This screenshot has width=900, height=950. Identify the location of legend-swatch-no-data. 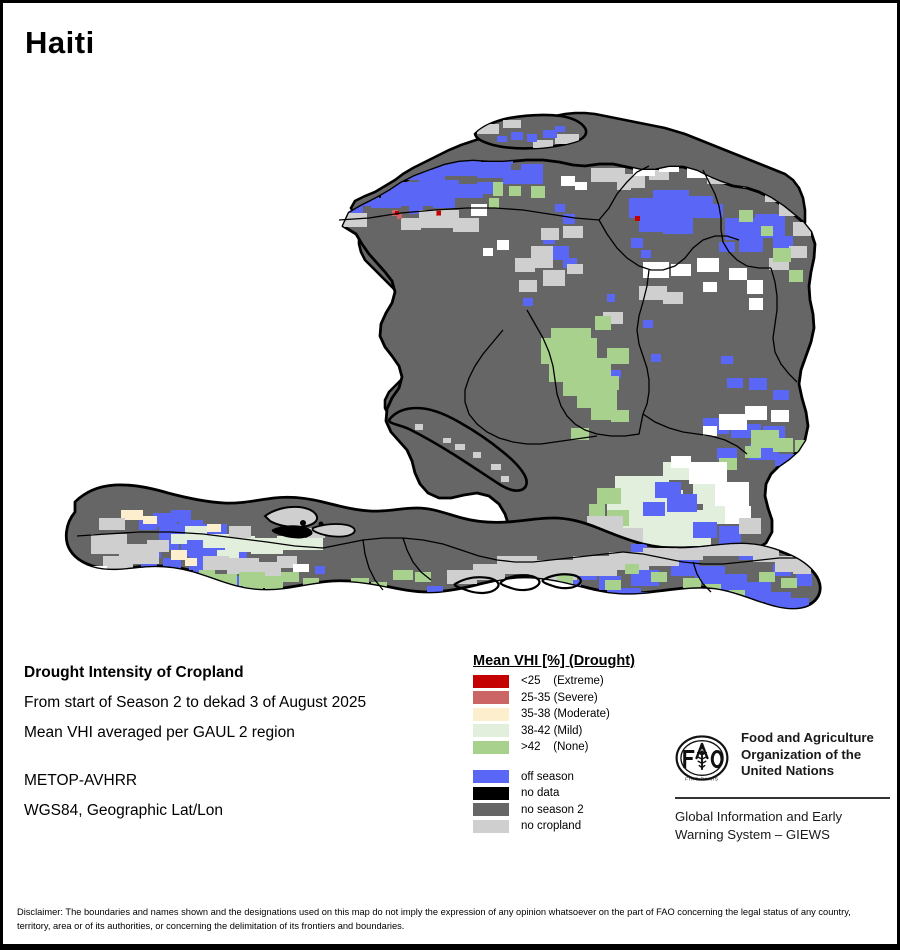
(491, 793).